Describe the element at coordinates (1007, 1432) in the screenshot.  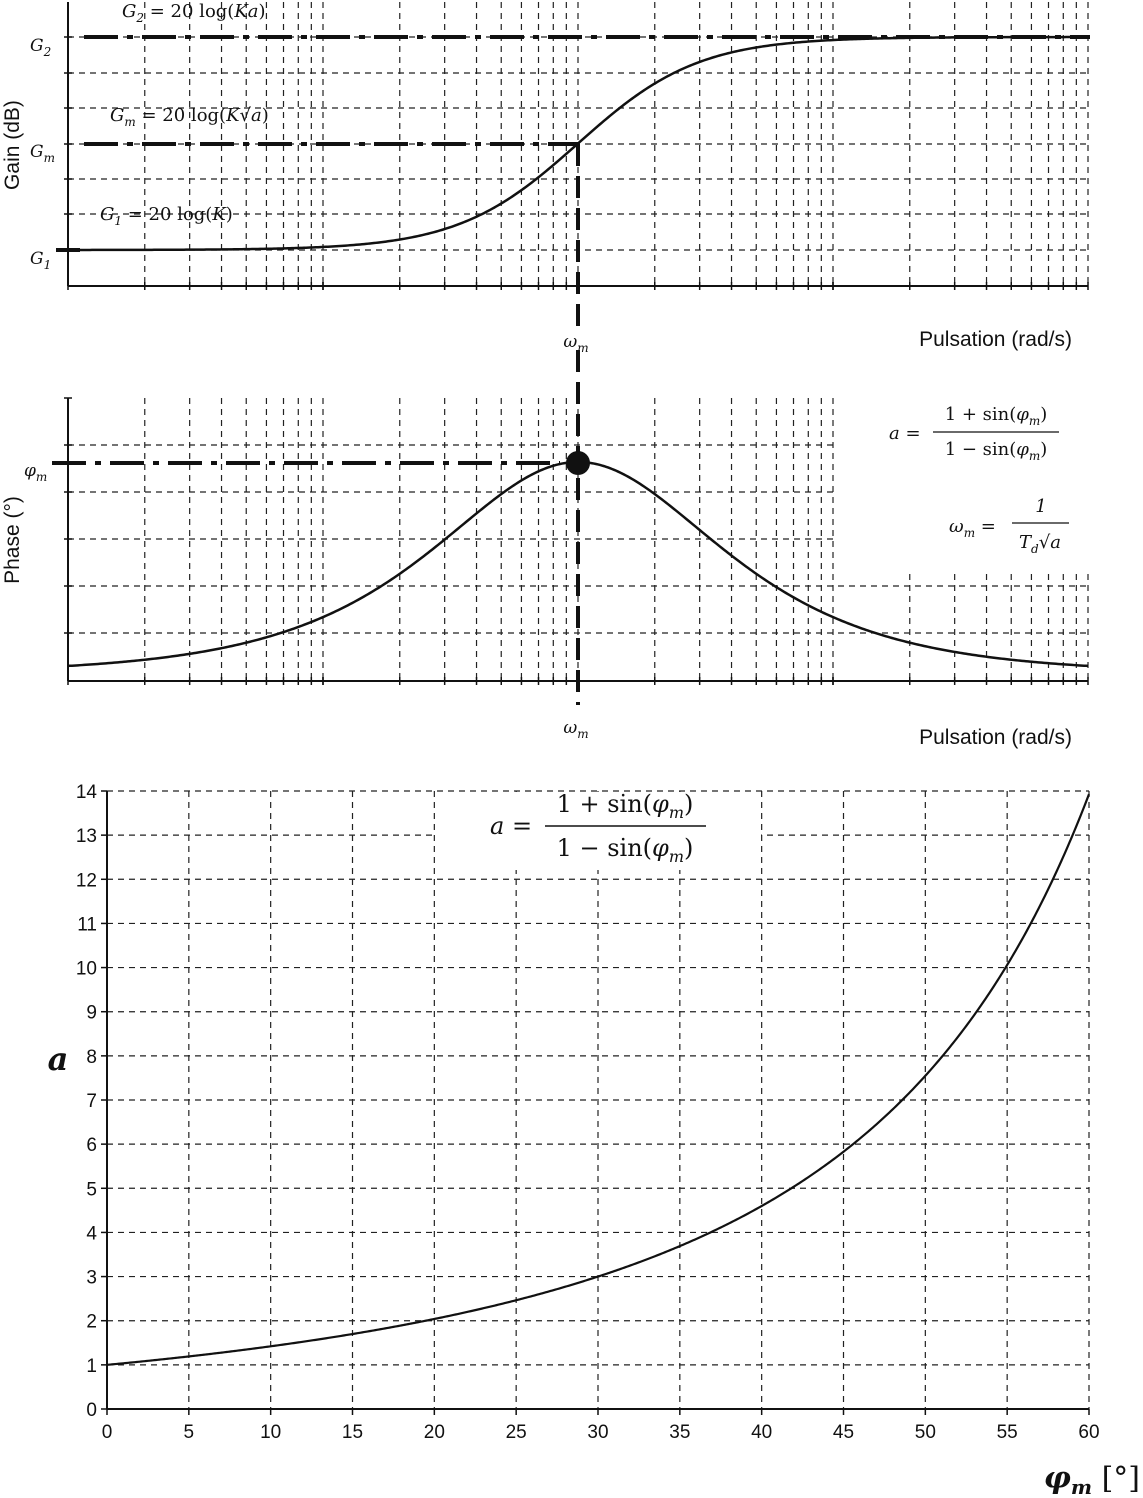
I see `a-chart-x-tick-label: 55` at that location.